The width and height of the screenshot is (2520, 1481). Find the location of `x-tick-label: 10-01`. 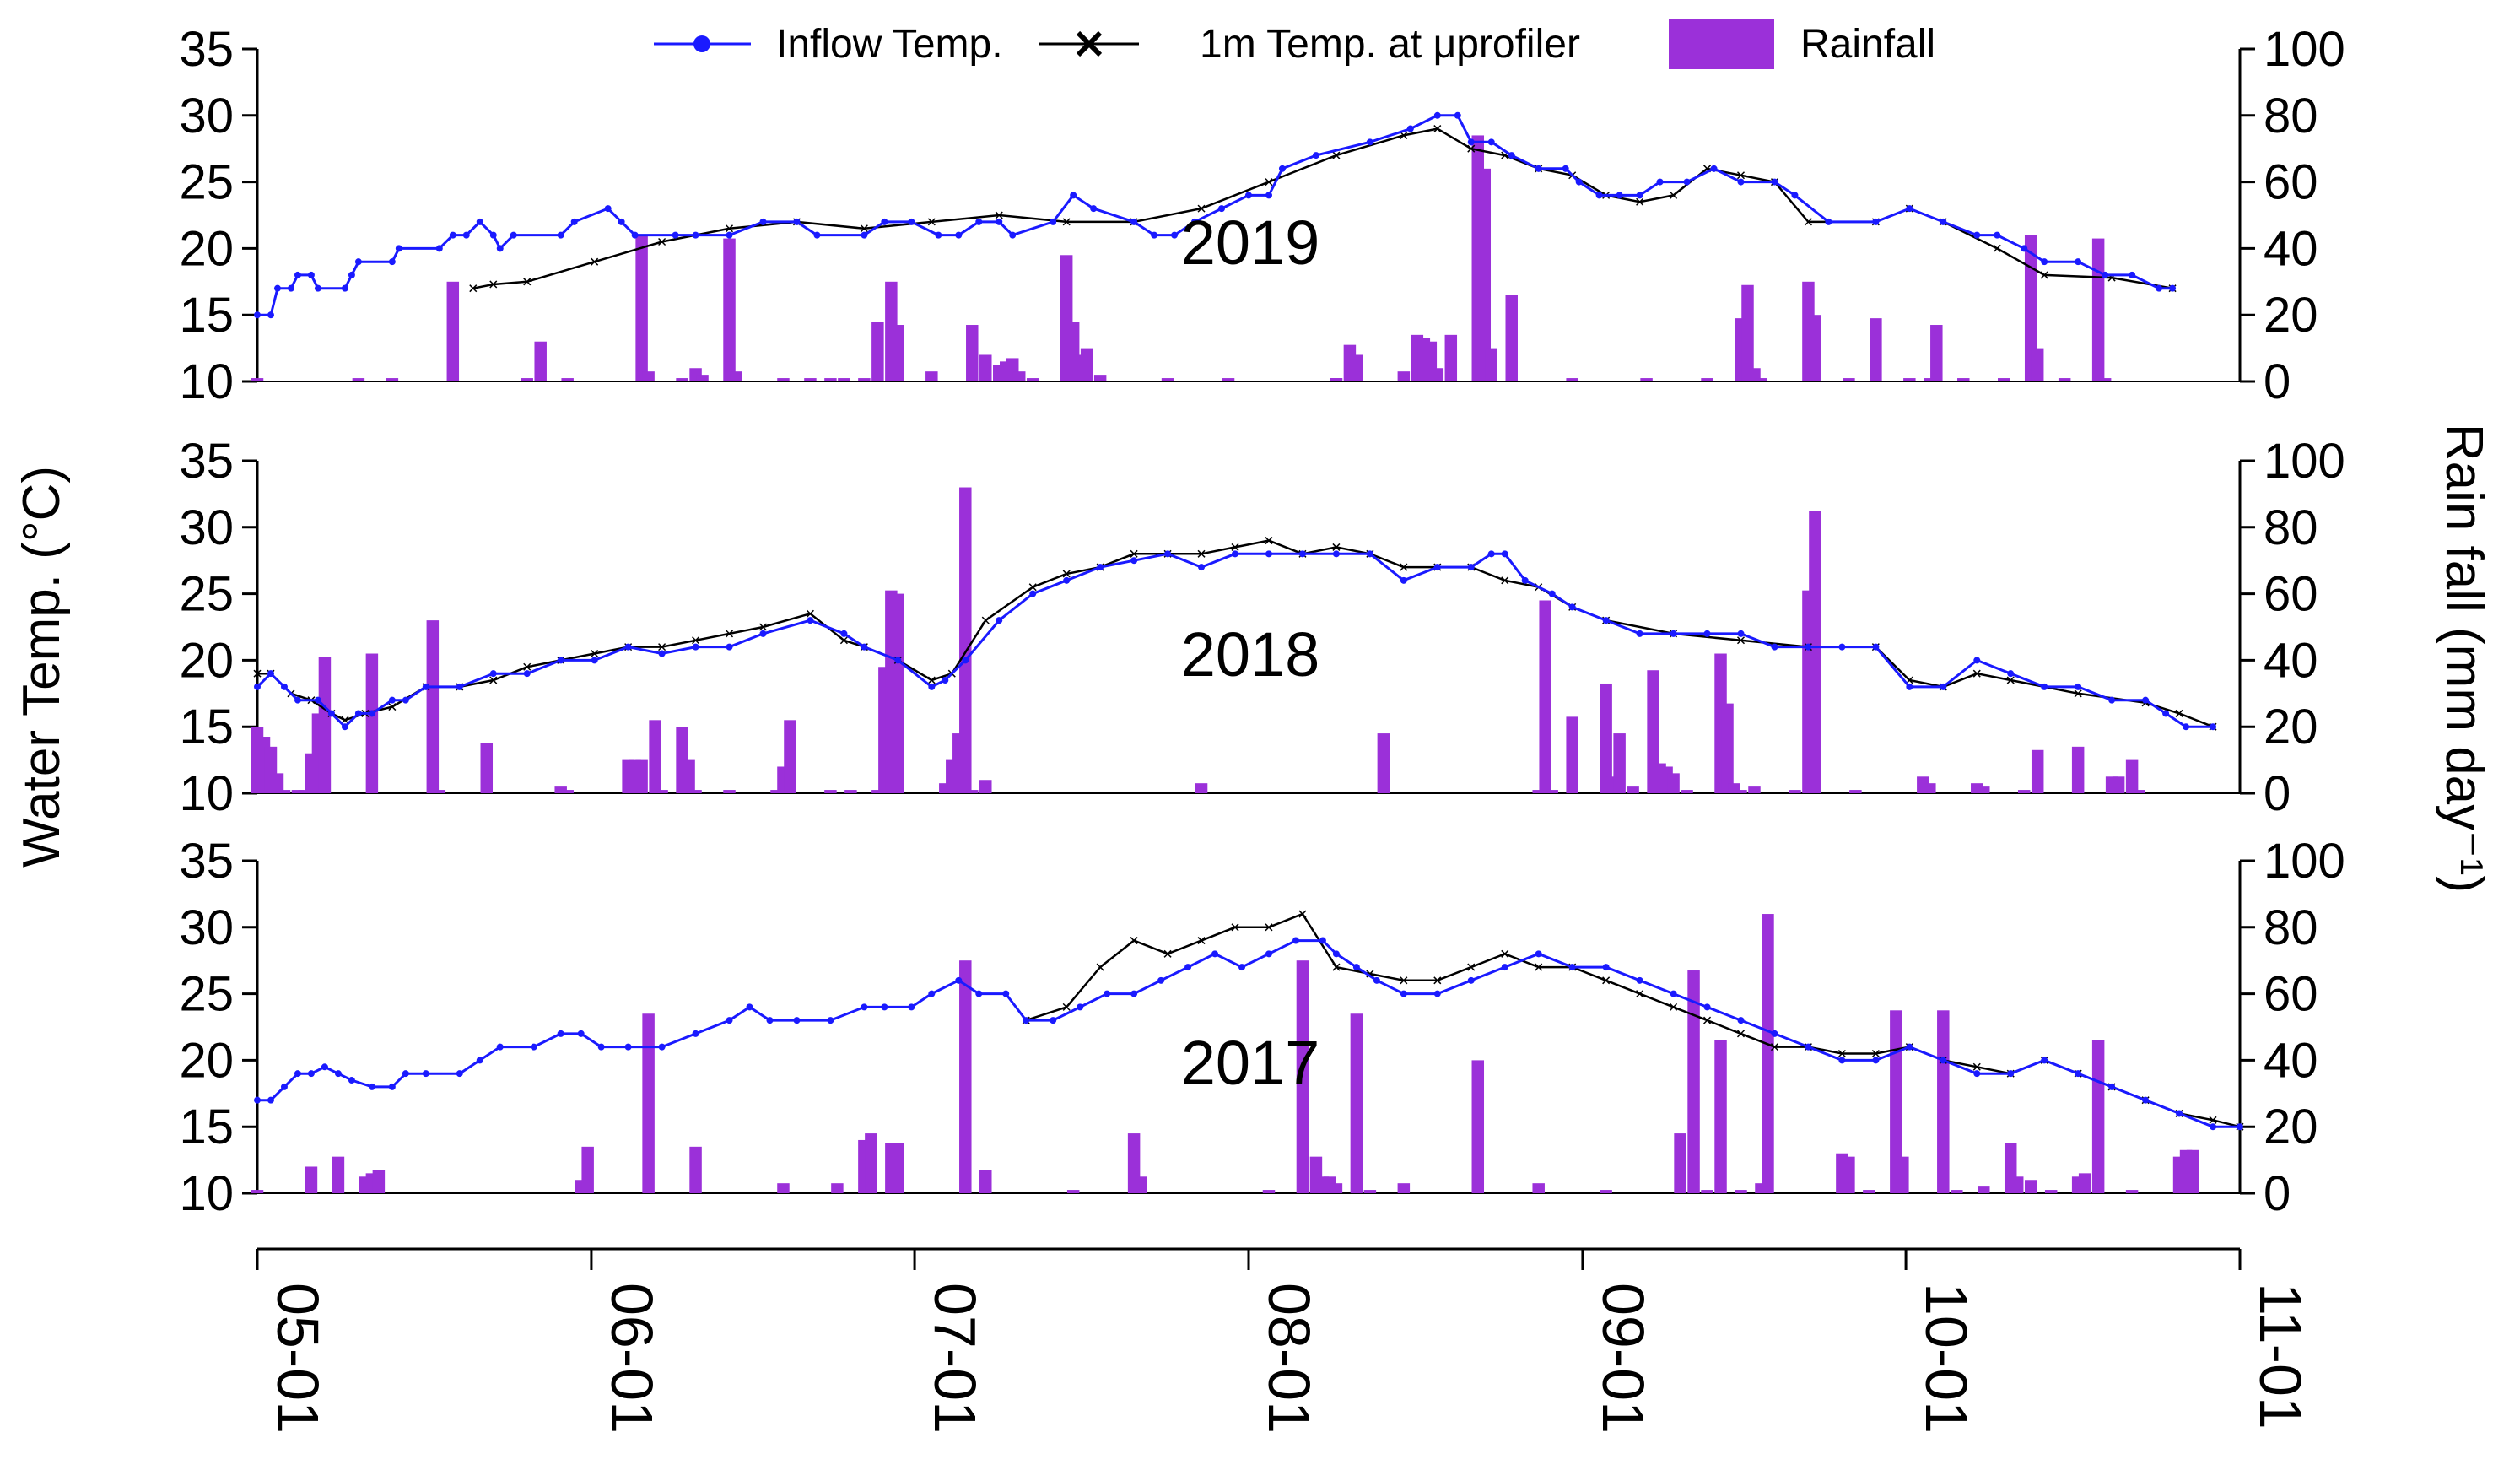

x-tick-label: 10-01 is located at coordinates (1946, 1358).